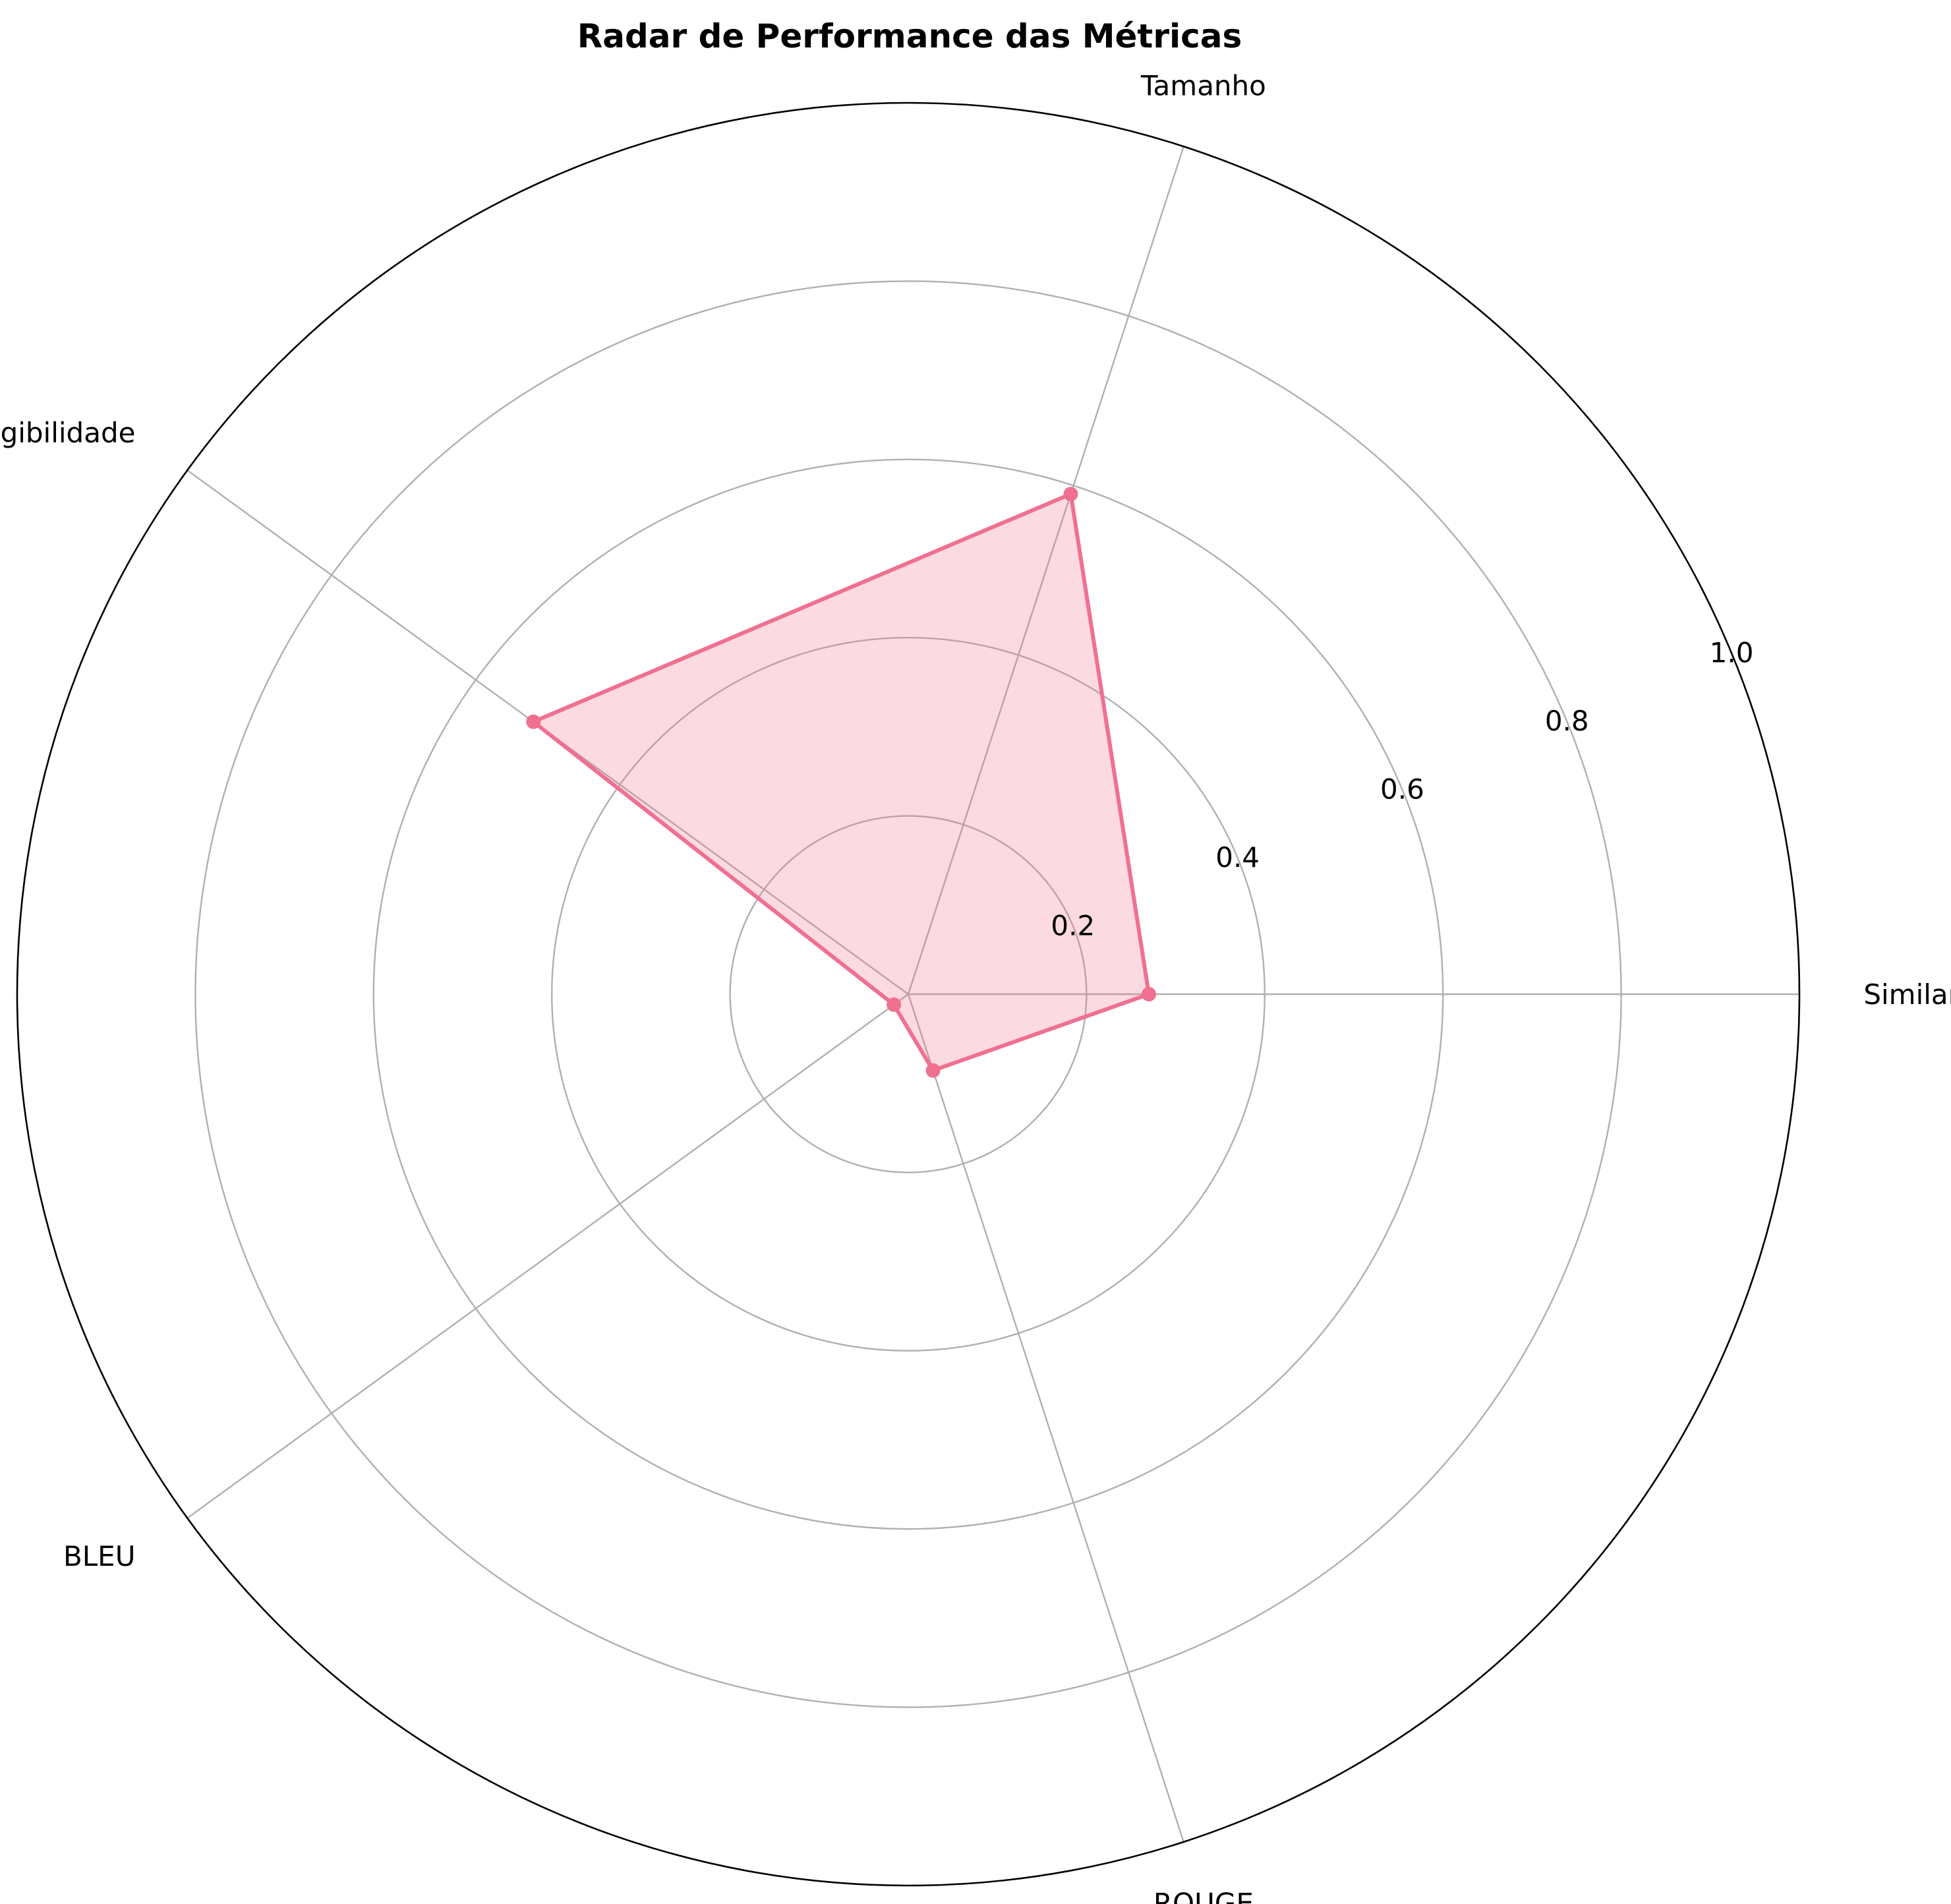 The width and height of the screenshot is (1951, 1904). I want to click on radial-tick-label-1: 0.4, so click(1237, 857).